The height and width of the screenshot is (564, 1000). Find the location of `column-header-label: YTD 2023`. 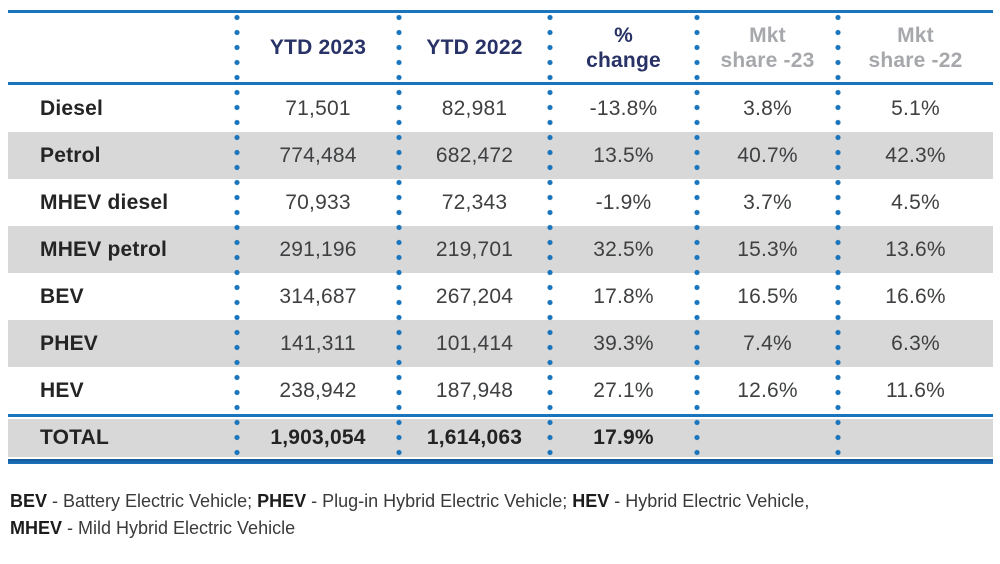

column-header-label: YTD 2023 is located at coordinates (318, 47).